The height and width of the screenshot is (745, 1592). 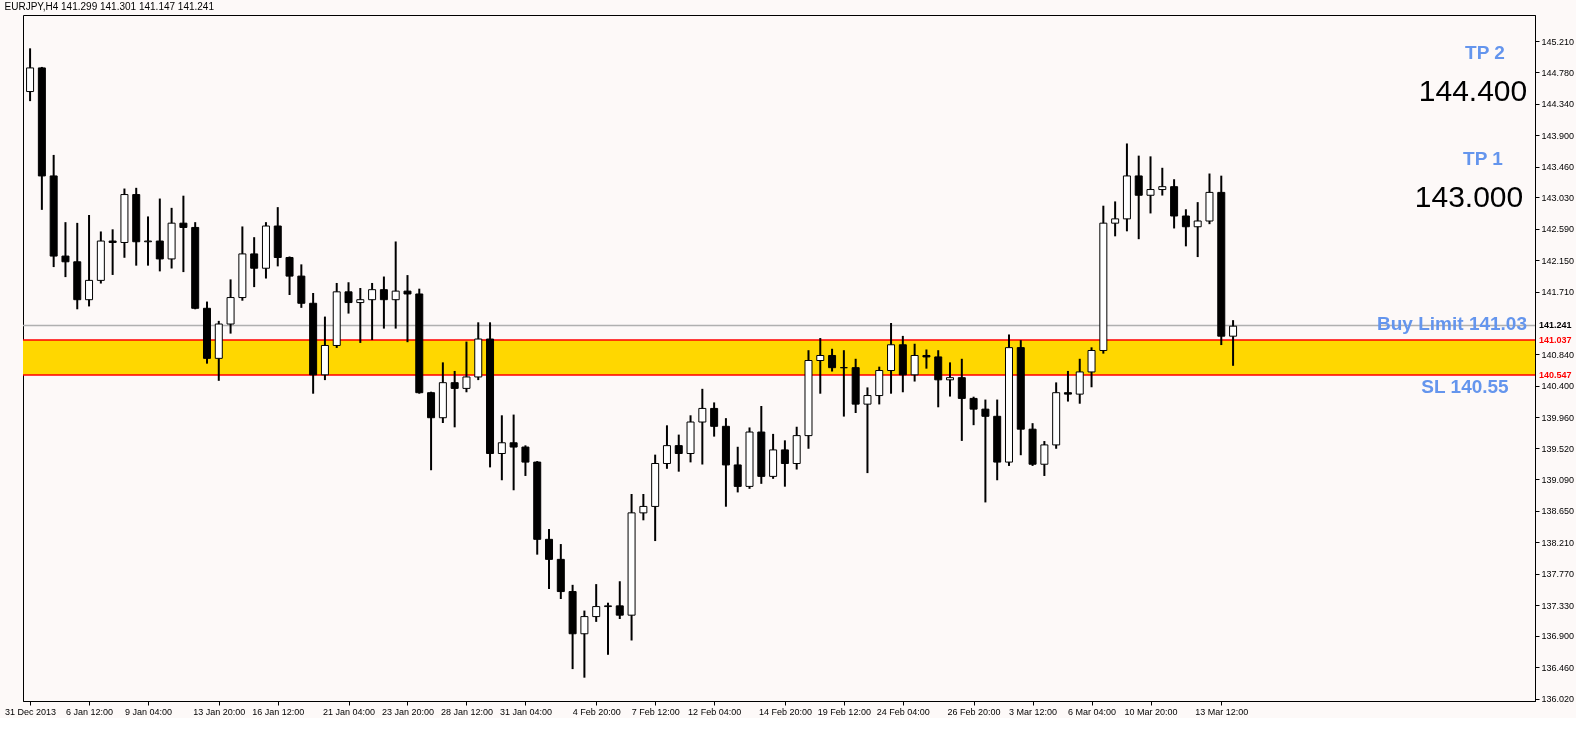 I want to click on y-tick-label: 137.770, so click(x=1558, y=574).